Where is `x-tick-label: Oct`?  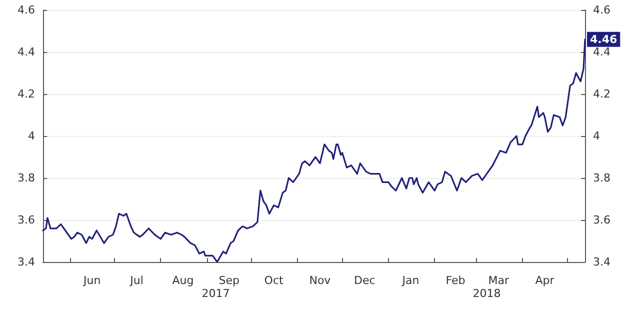 x-tick-label: Oct is located at coordinates (274, 280).